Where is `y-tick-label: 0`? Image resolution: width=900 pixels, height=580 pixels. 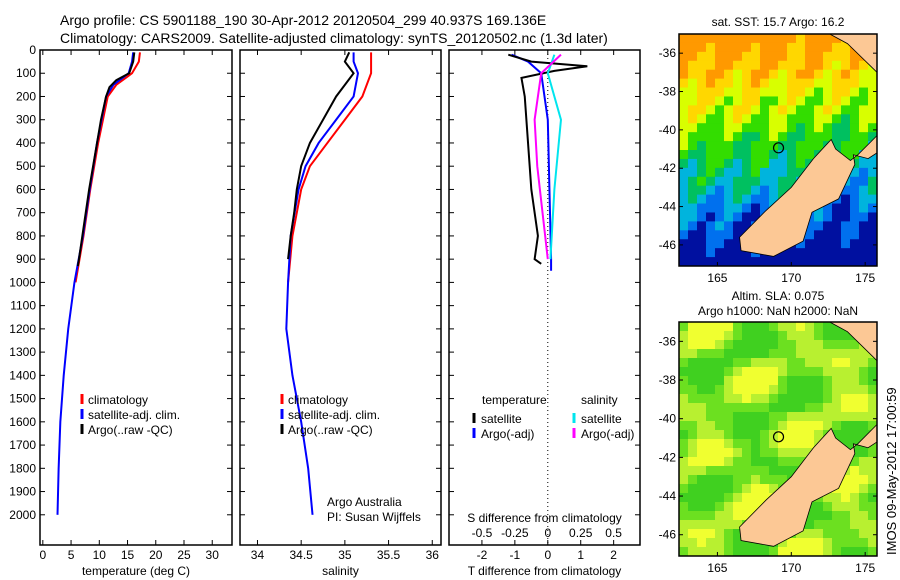 y-tick-label: 0 is located at coordinates (32, 50).